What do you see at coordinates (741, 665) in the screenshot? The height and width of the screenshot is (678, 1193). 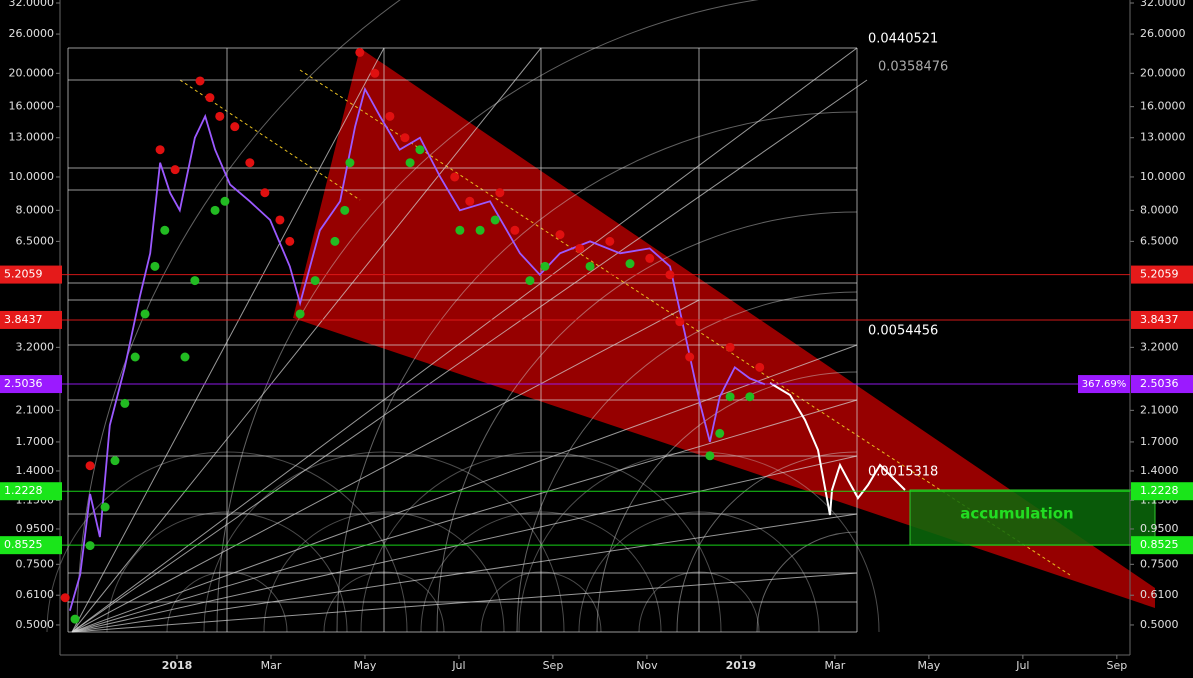 I see `x-tick-label: 2019` at bounding box center [741, 665].